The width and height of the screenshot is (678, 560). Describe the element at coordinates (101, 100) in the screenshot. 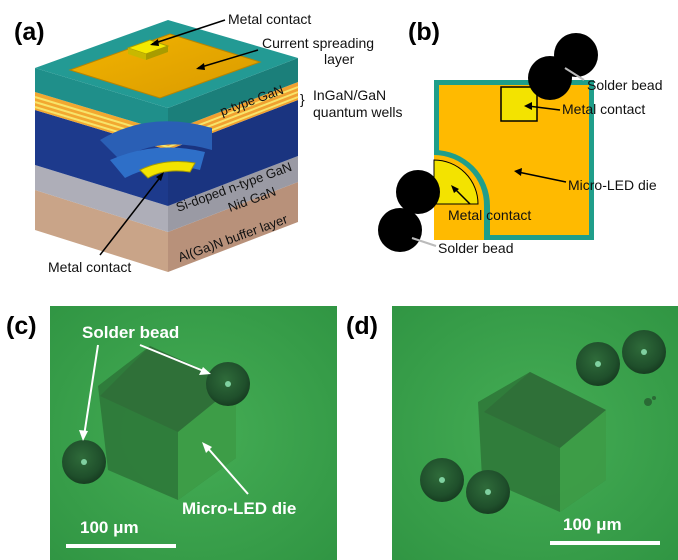

I see `p-layer-front` at that location.